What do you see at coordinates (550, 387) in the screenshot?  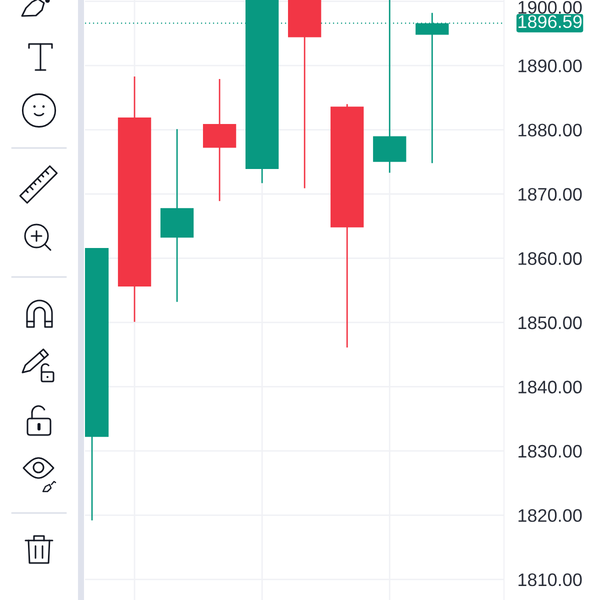 I see `y-tick-label: 1840.00` at bounding box center [550, 387].